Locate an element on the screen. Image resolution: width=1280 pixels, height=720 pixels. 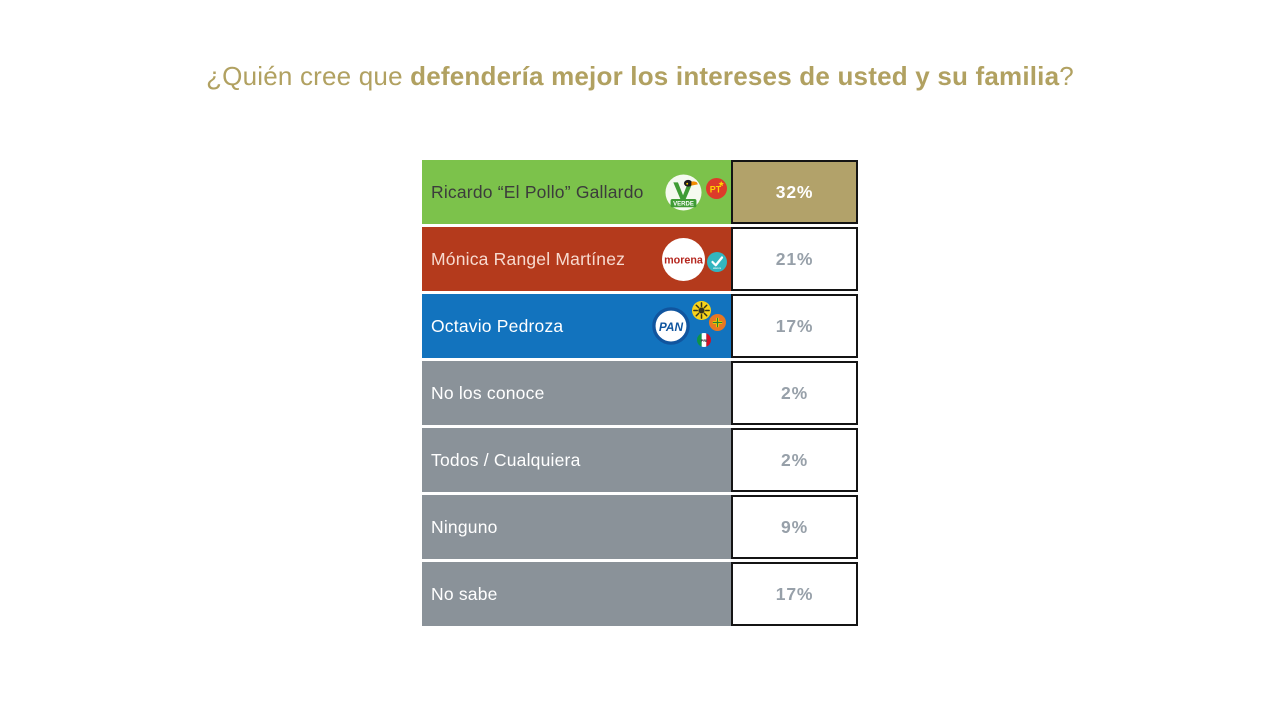
table-row: Ninguno 9% is located at coordinates (640, 527).